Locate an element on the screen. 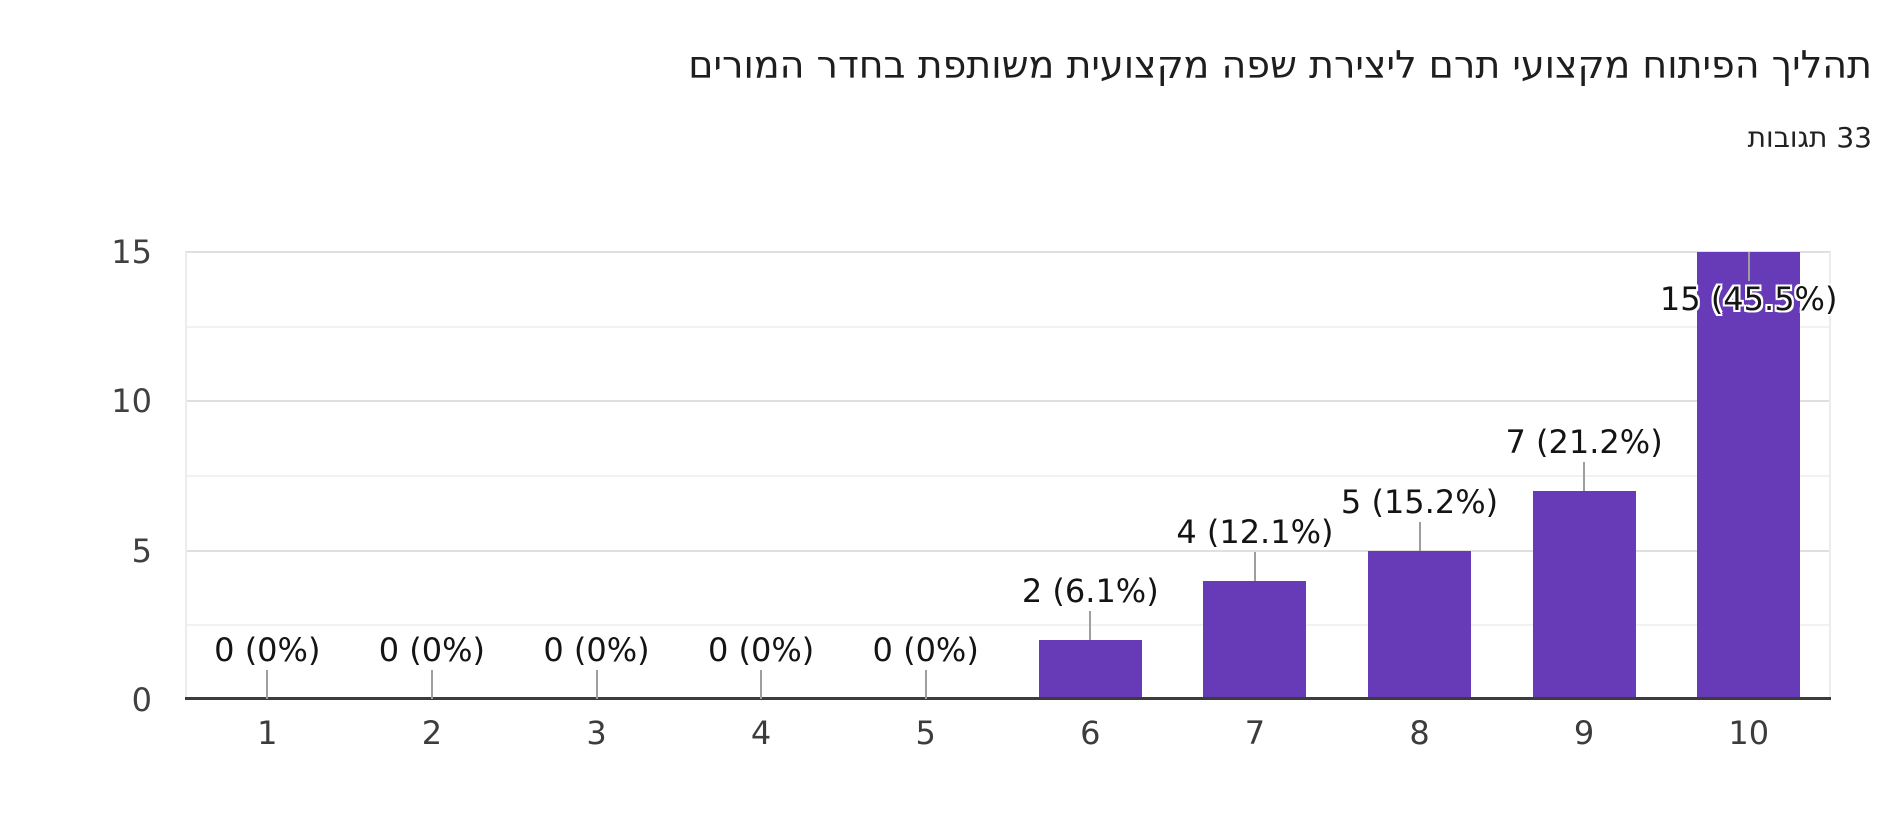 This screenshot has width=1877, height=835. x-axis-label: 9 is located at coordinates (1584, 733).